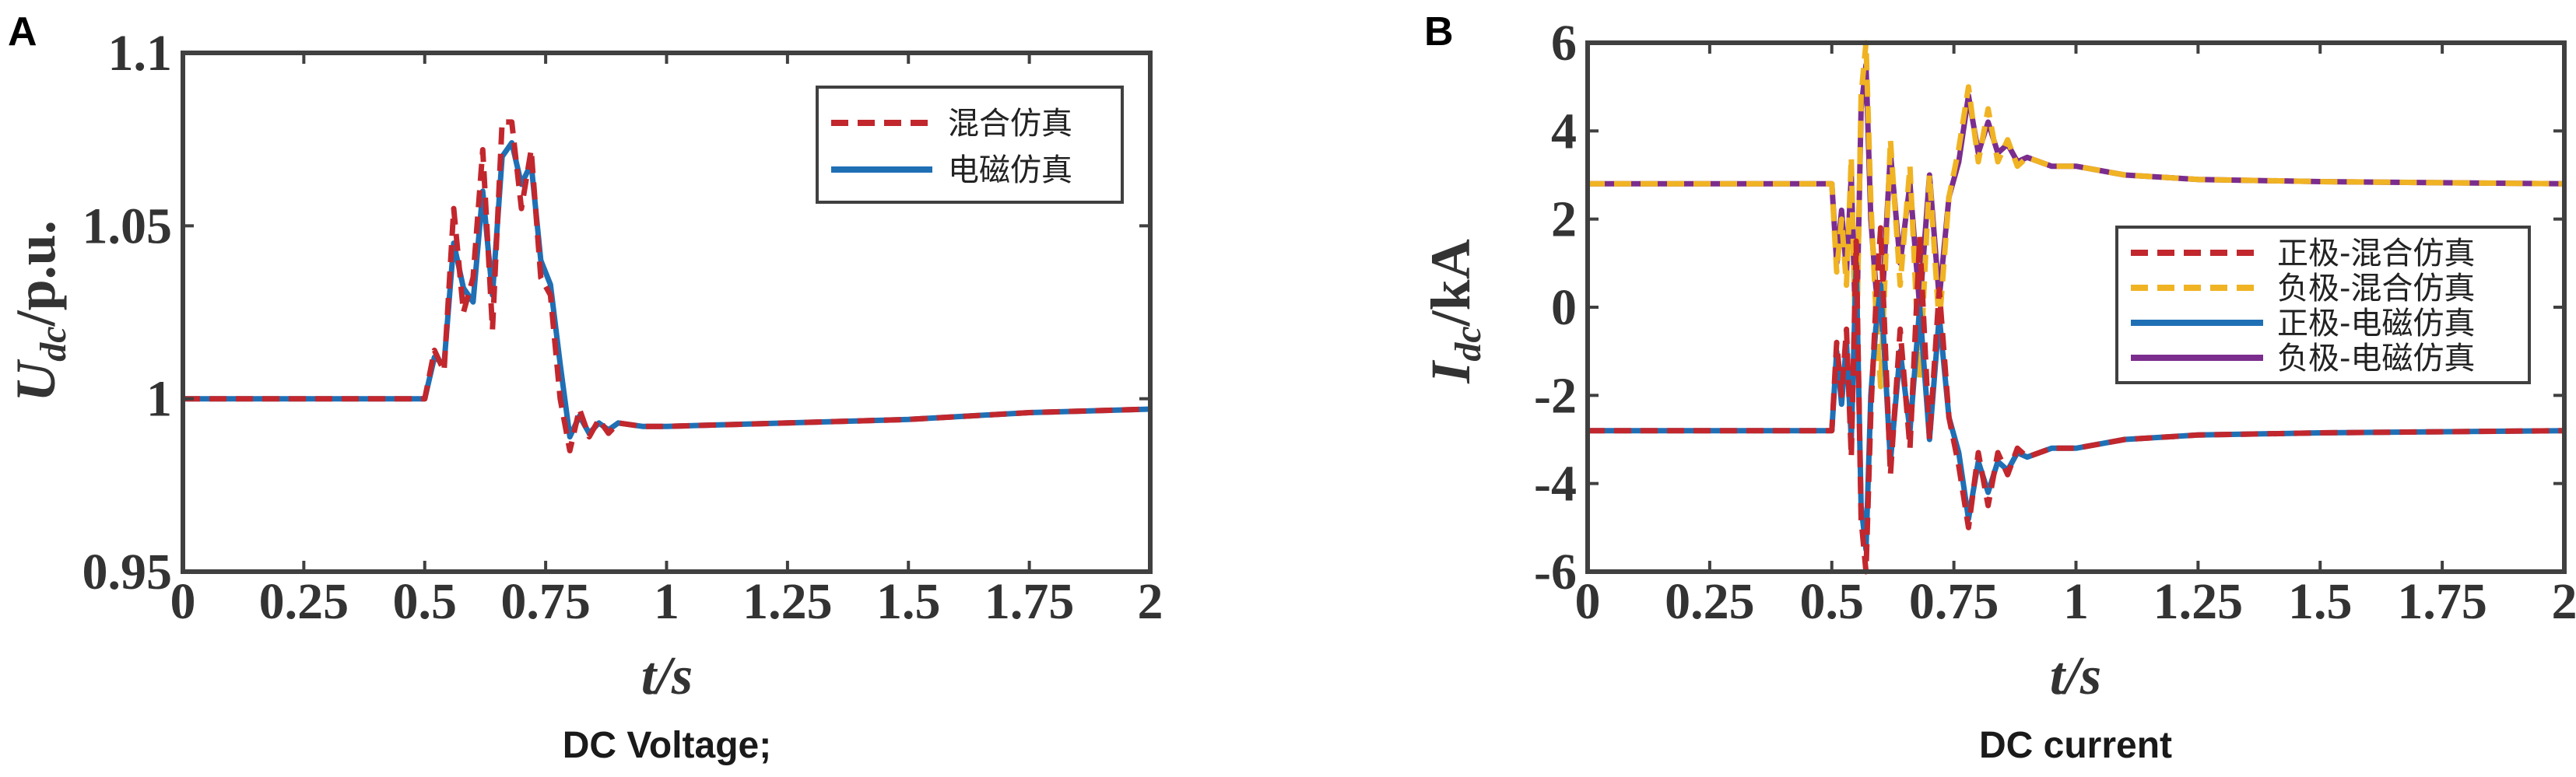 The width and height of the screenshot is (2576, 777). Describe the element at coordinates (667, 746) in the screenshot. I see `panel-a-caption: DC Voltage;` at that location.